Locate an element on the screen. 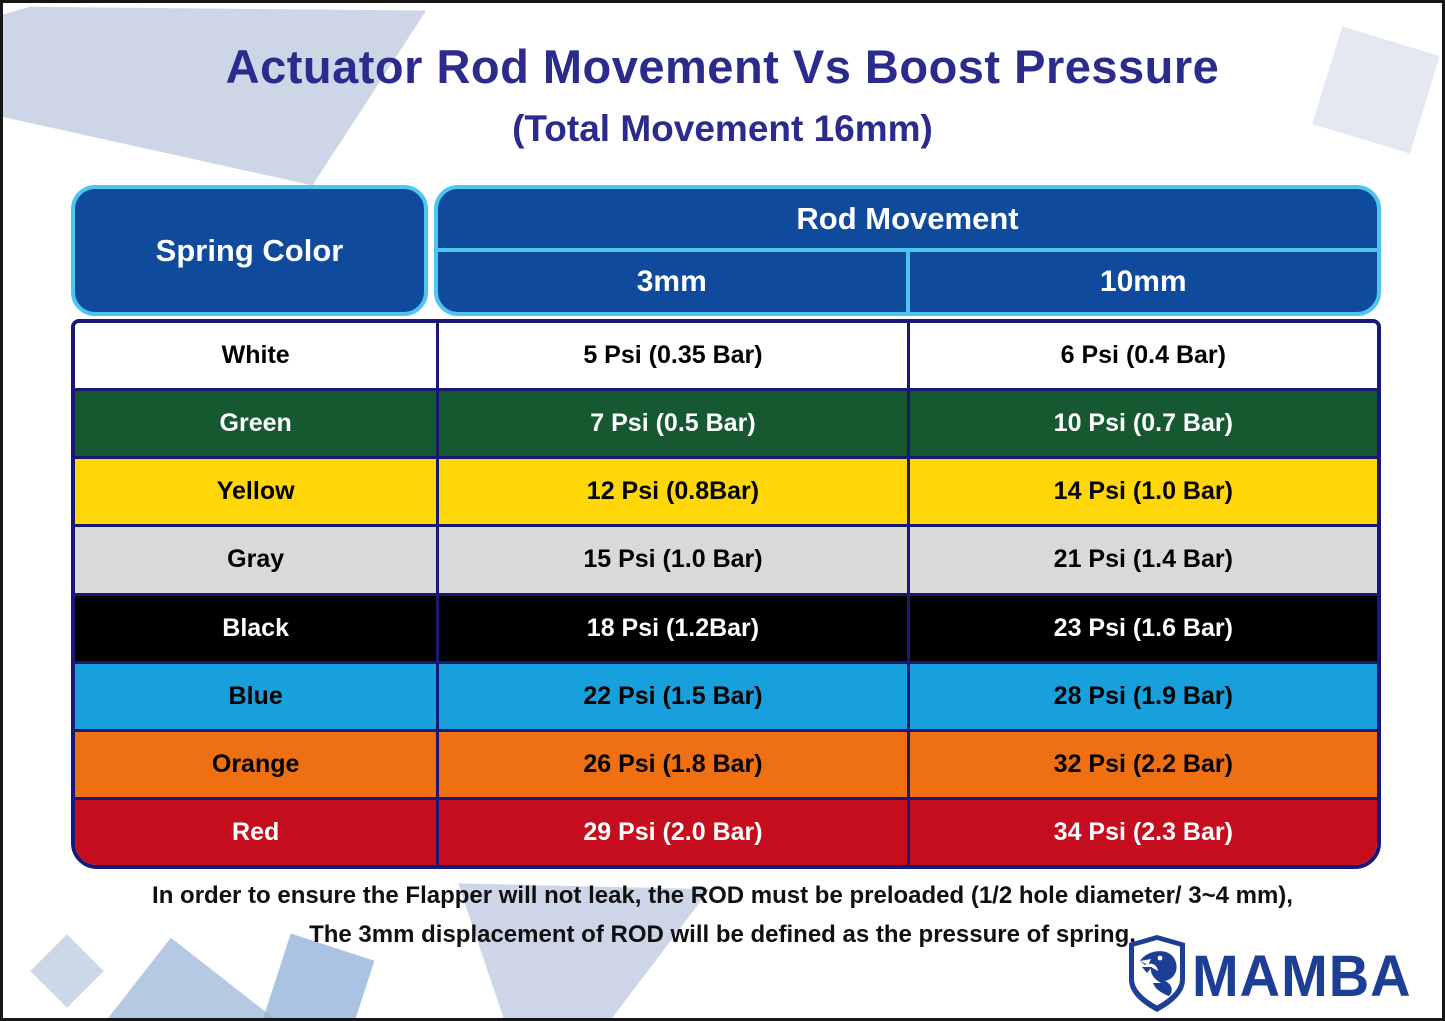  page-title: Actuator Rod Movement Vs Boost Pressure is located at coordinates (722, 66).